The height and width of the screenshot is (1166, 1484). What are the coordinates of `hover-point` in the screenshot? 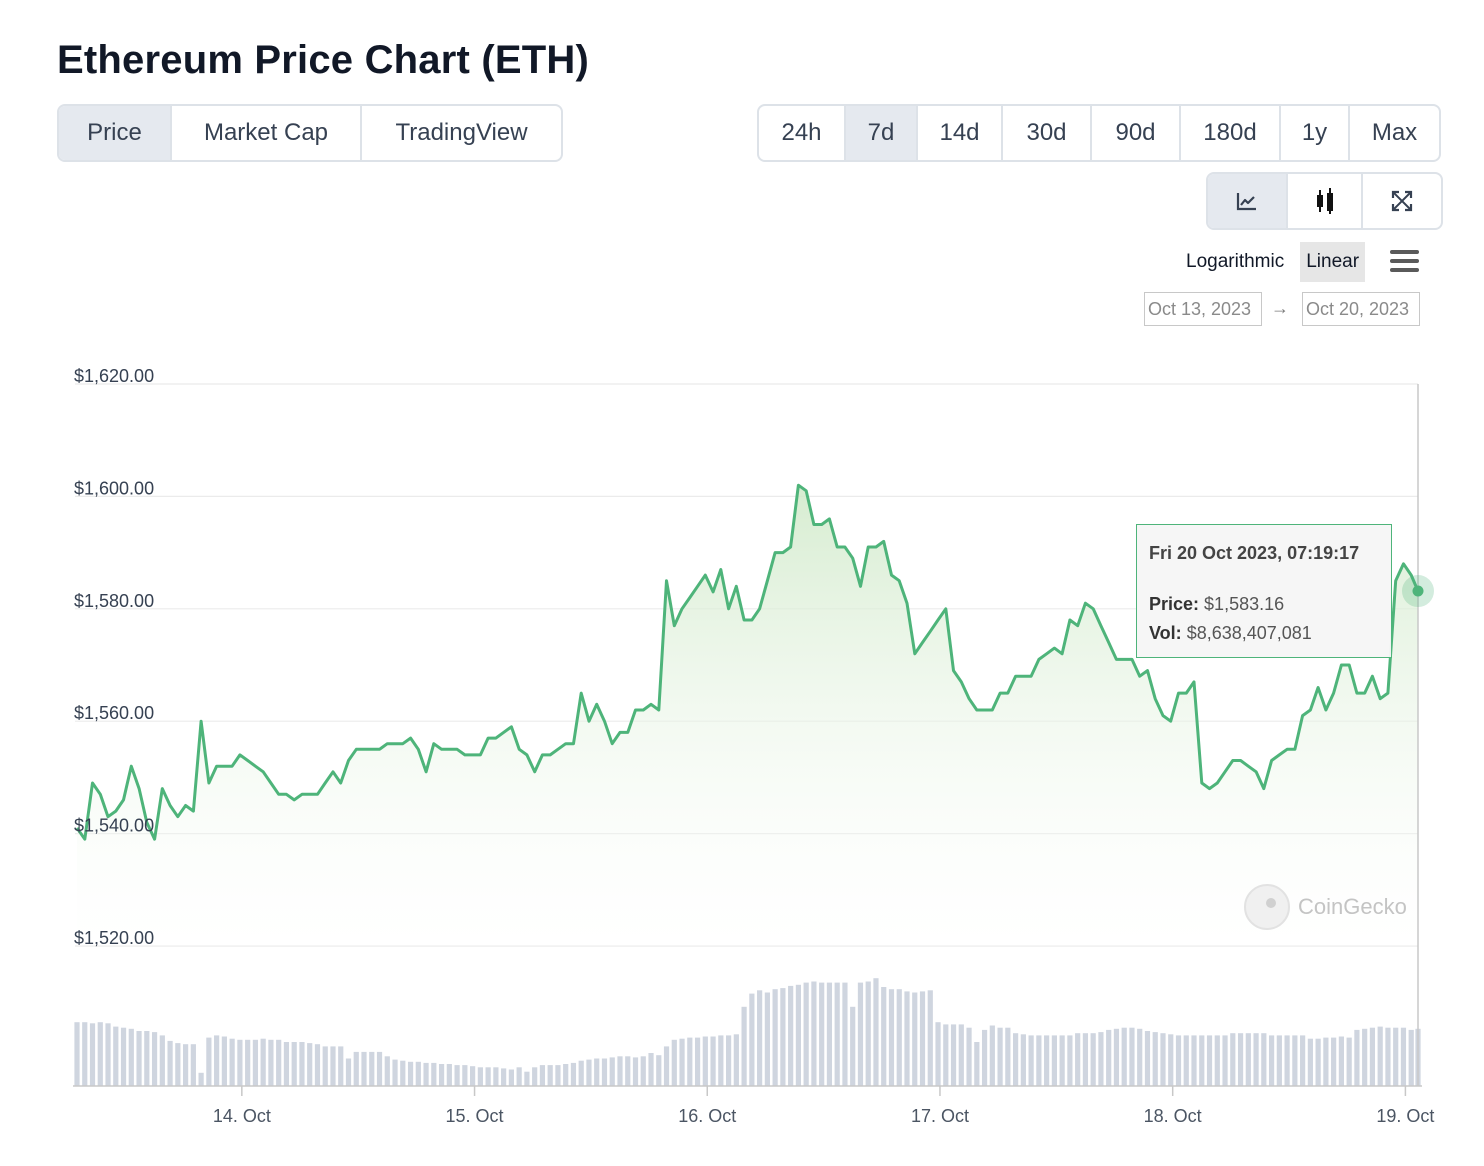 It's located at (1418, 591).